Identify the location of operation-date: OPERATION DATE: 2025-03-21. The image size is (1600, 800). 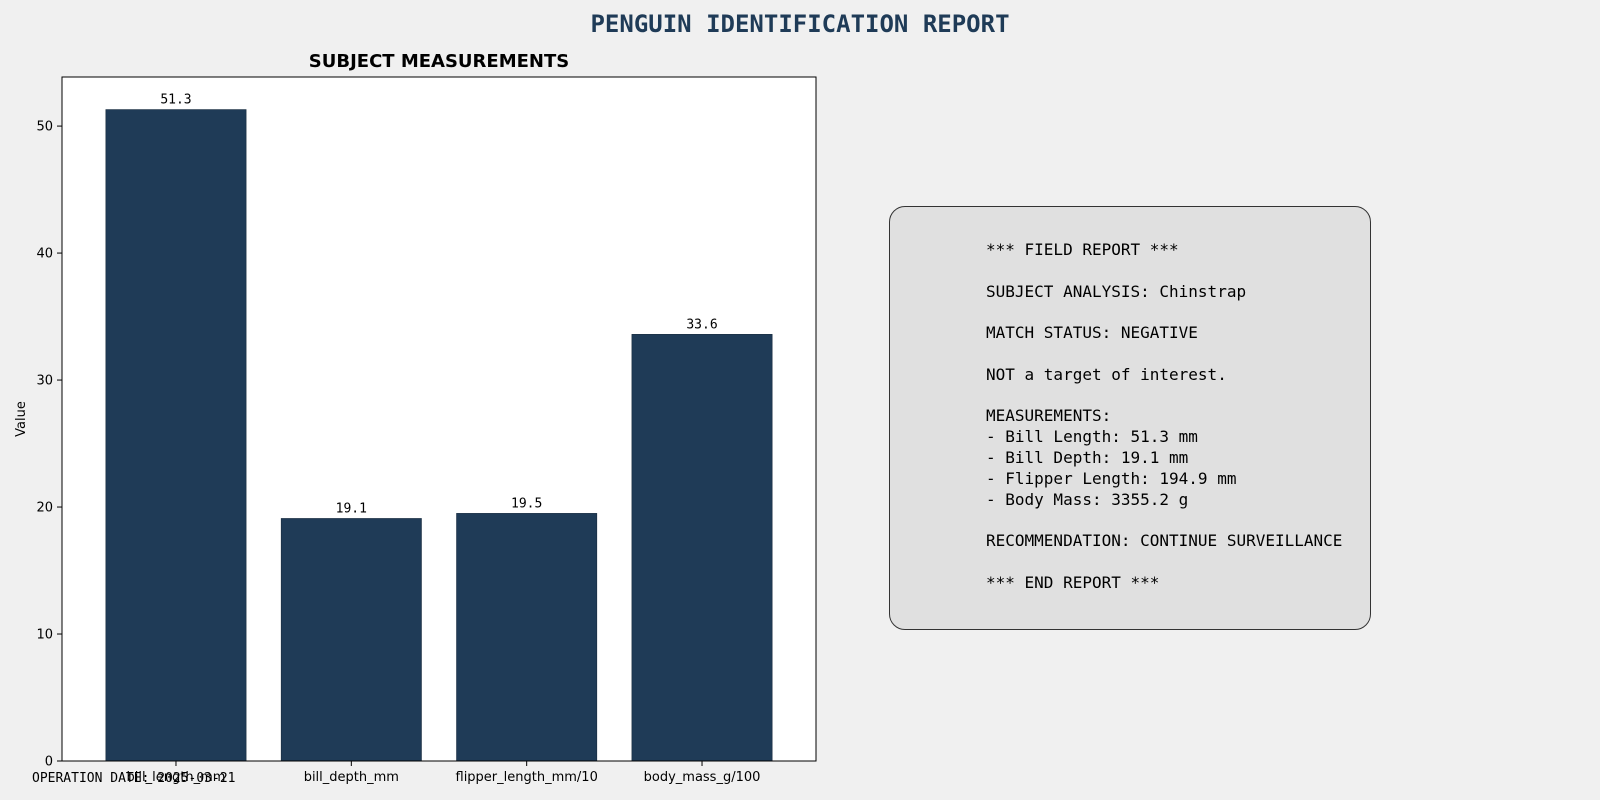
(134, 778).